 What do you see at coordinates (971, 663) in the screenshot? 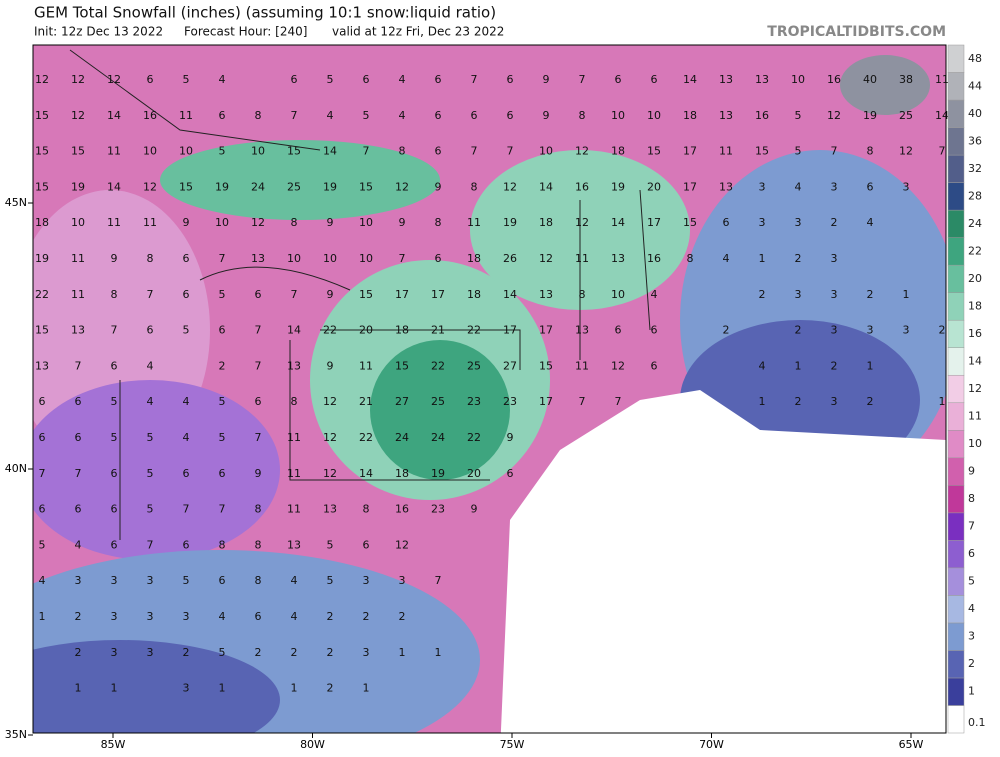
I see `colorbar-label: 2` at bounding box center [971, 663].